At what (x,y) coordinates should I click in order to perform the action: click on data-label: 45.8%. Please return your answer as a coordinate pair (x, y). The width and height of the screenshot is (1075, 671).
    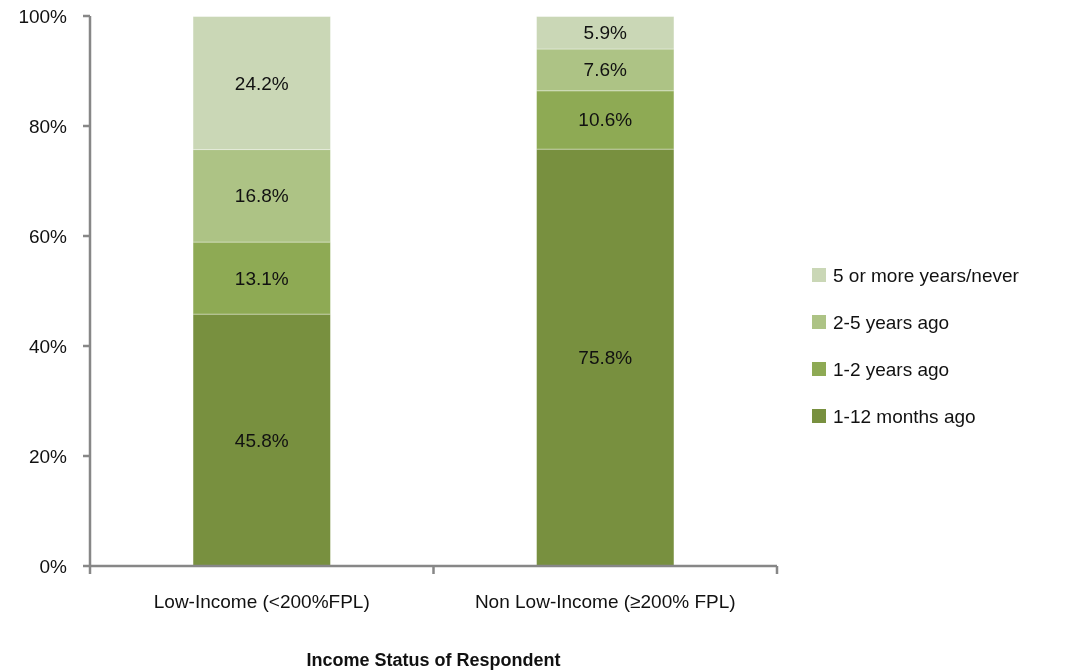
    Looking at the image, I should click on (261, 440).